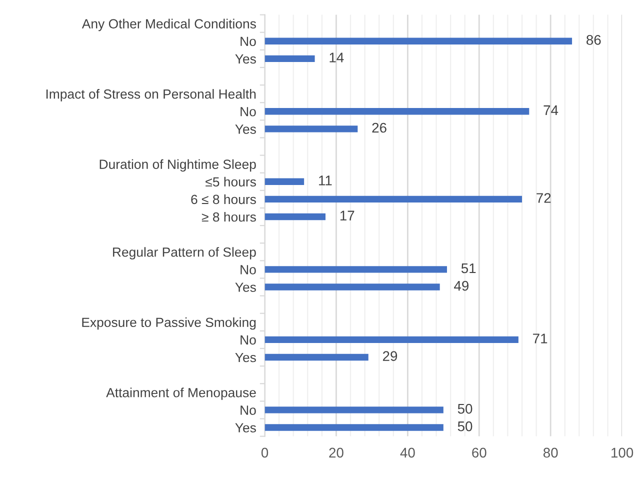 The width and height of the screenshot is (638, 493). What do you see at coordinates (223, 199) in the screenshot?
I see `y-tick-label: 6 ≤ 8 hours` at bounding box center [223, 199].